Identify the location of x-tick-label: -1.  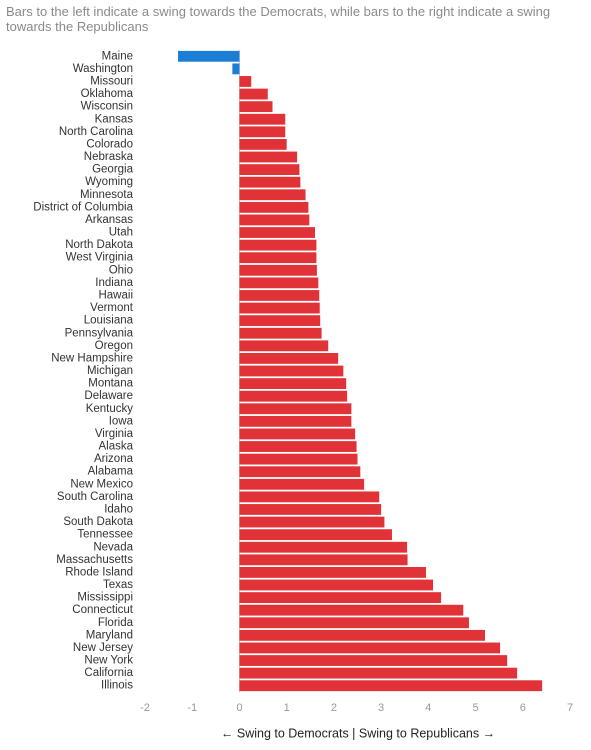
(192, 708).